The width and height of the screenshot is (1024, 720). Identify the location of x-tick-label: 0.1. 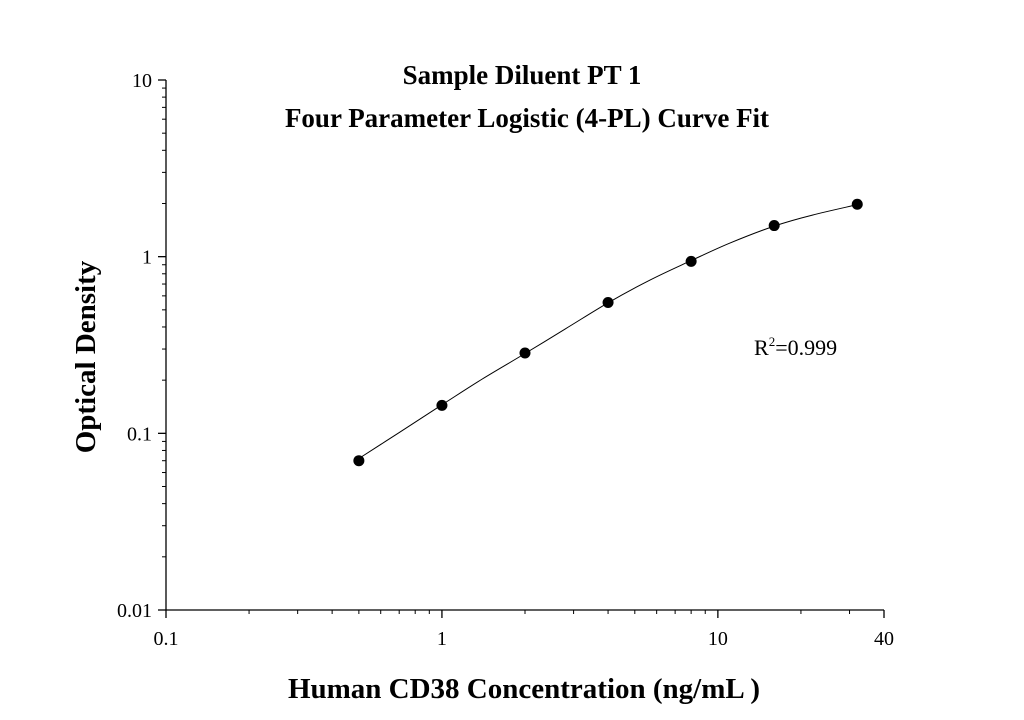
(166, 639).